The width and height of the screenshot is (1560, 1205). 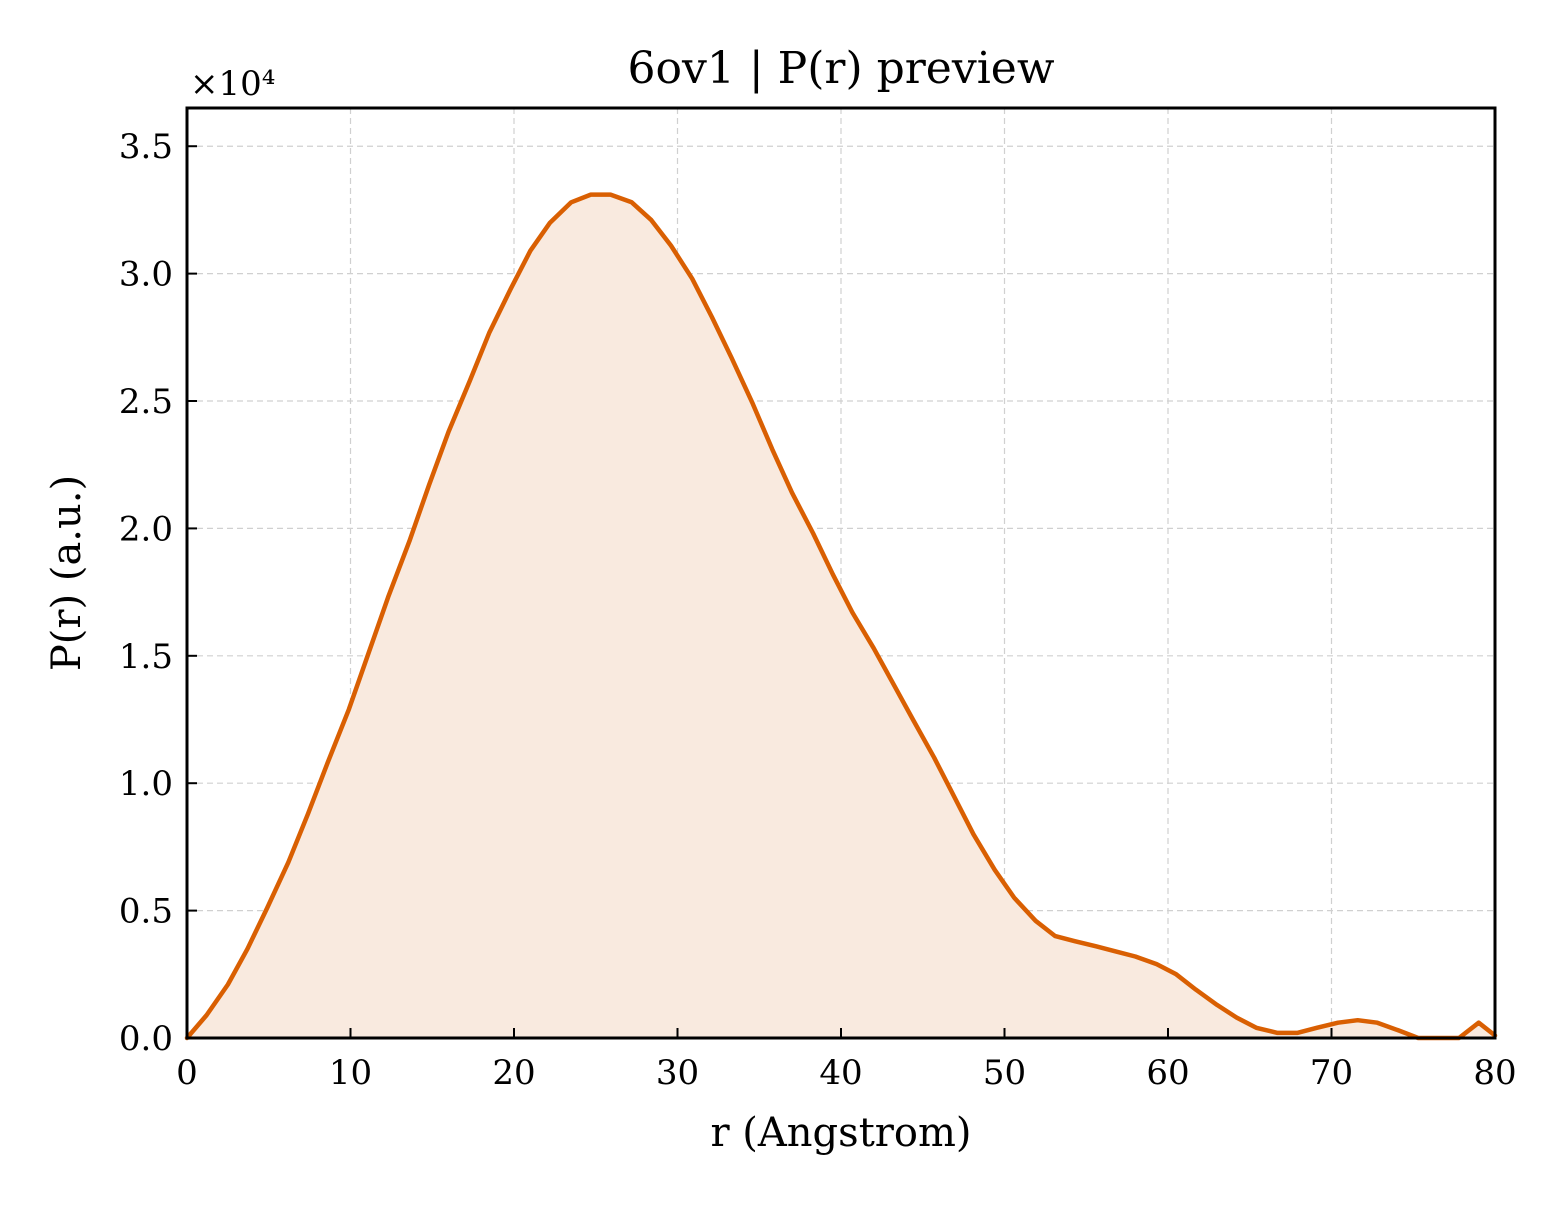 I want to click on x-axis-label: r (Angstrom), so click(x=840, y=1133).